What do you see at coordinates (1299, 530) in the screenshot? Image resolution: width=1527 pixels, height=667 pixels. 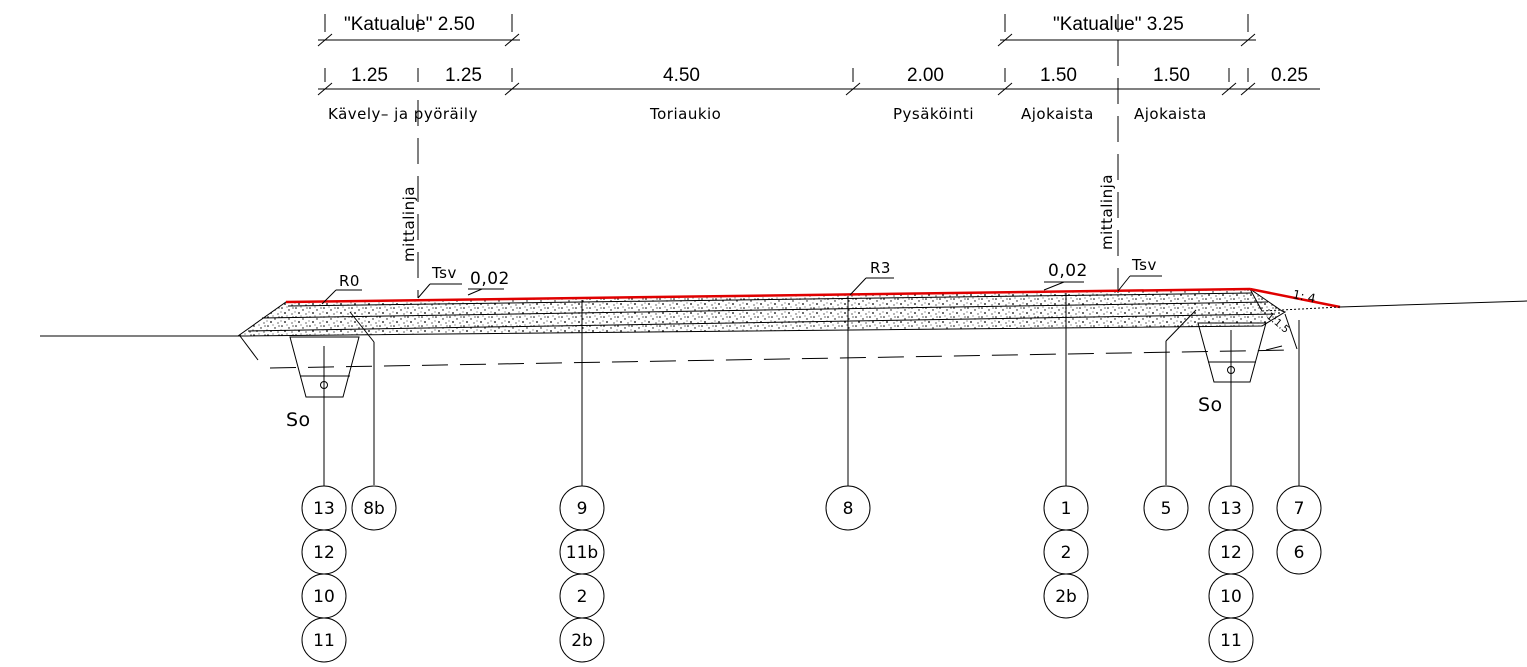 I see `balloon-column-8: 7 6` at bounding box center [1299, 530].